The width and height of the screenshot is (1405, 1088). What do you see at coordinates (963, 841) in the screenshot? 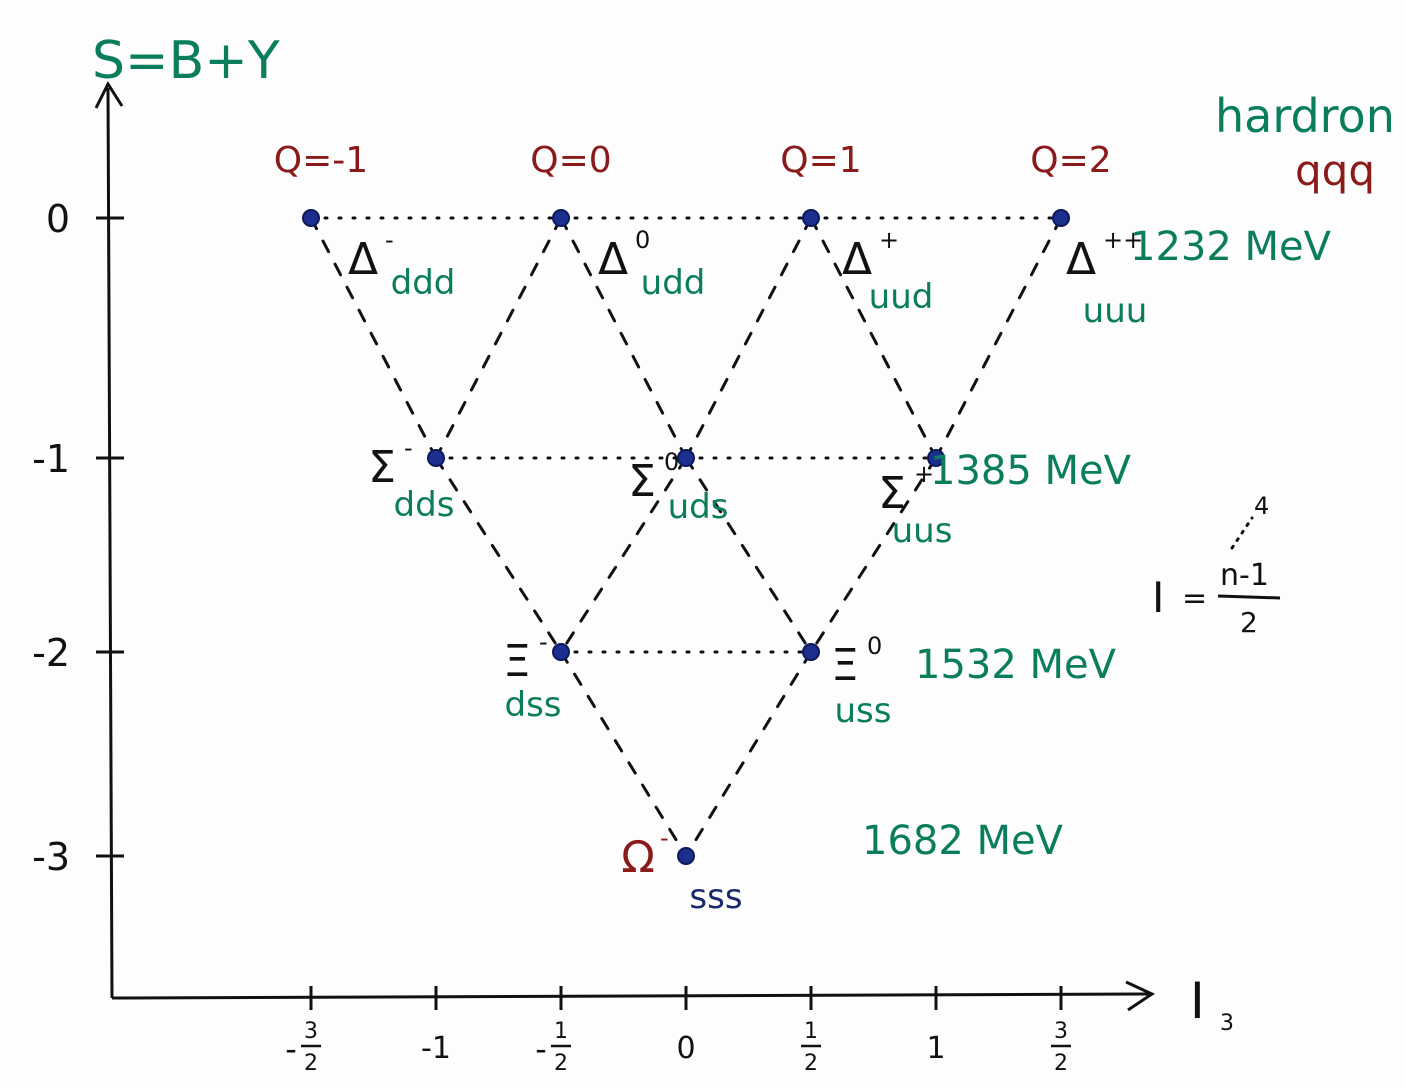
I see `mass-label: 1682 MeV` at bounding box center [963, 841].